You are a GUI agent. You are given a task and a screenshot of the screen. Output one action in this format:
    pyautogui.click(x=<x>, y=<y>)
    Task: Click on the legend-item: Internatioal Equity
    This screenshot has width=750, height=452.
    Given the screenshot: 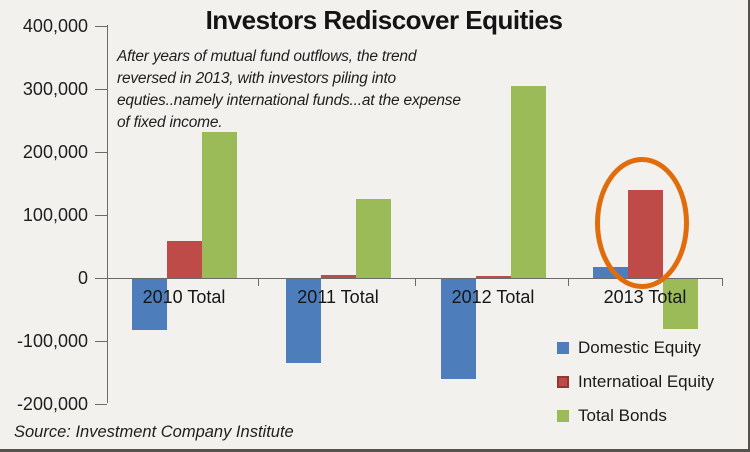 What is the action you would take?
    pyautogui.click(x=635, y=382)
    